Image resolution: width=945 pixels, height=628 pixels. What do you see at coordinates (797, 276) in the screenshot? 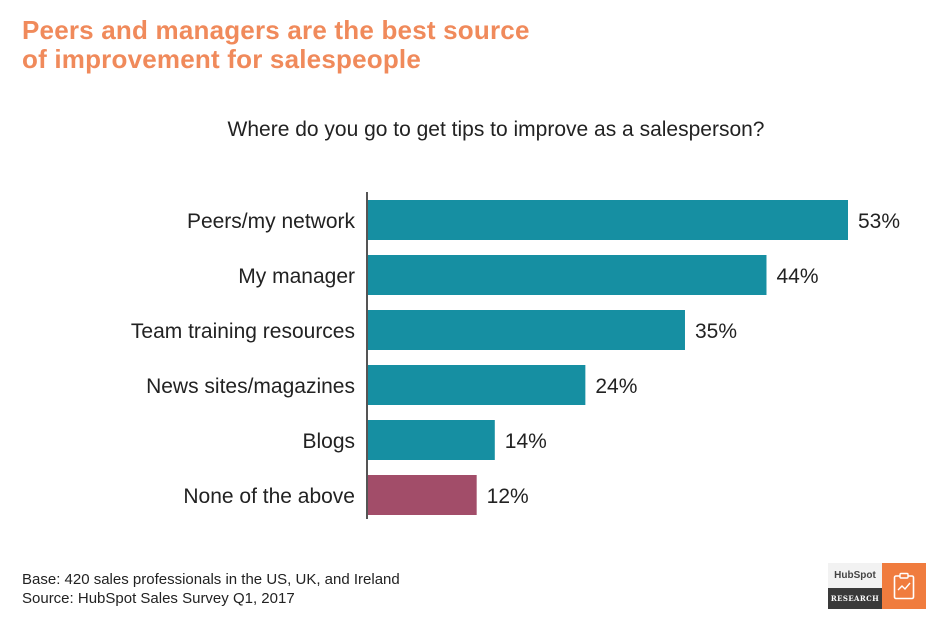
I see `value-label-1: 44%` at bounding box center [797, 276].